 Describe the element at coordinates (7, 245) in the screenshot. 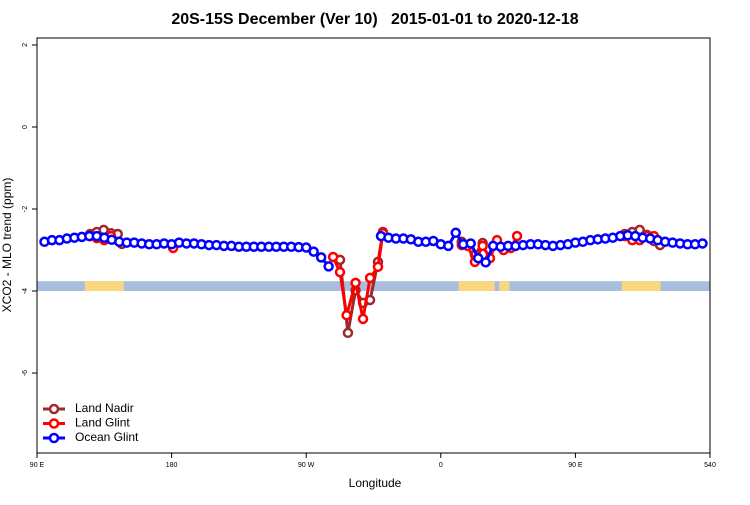

I see `y-axis-label: XCO2 - MLO trend (ppm)` at that location.